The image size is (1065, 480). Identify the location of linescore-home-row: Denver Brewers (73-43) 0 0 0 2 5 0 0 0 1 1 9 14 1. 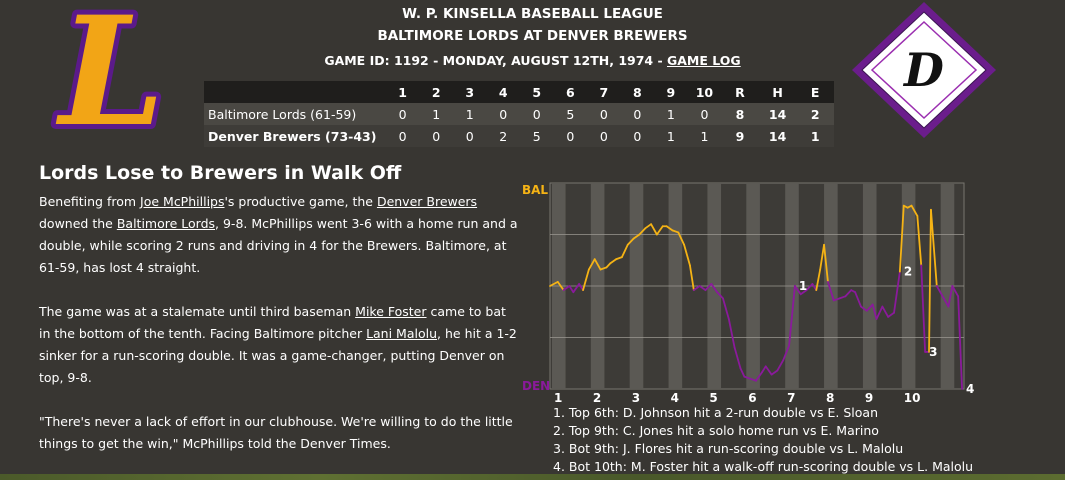
(519, 136).